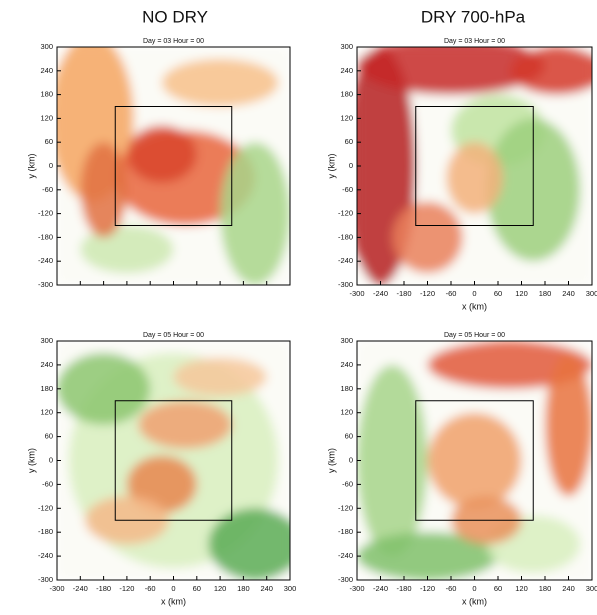 Image resolution: width=597 pixels, height=615 pixels. I want to click on x-tick-label: 180, so click(545, 293).